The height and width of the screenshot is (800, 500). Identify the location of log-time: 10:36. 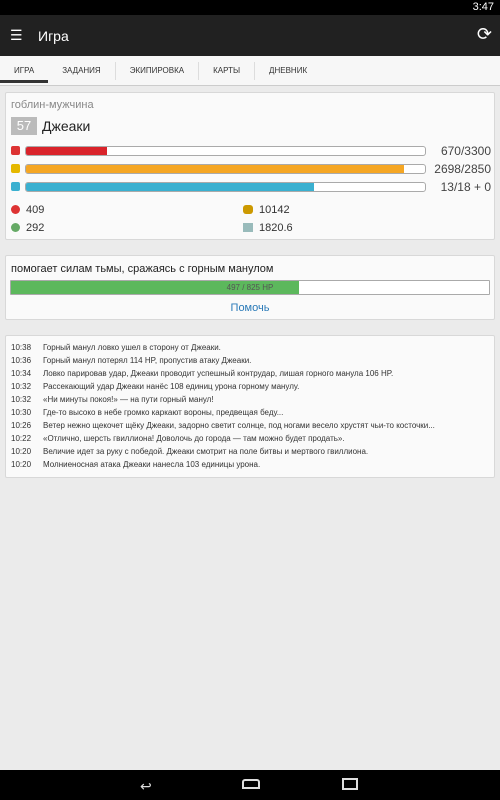
(21, 360).